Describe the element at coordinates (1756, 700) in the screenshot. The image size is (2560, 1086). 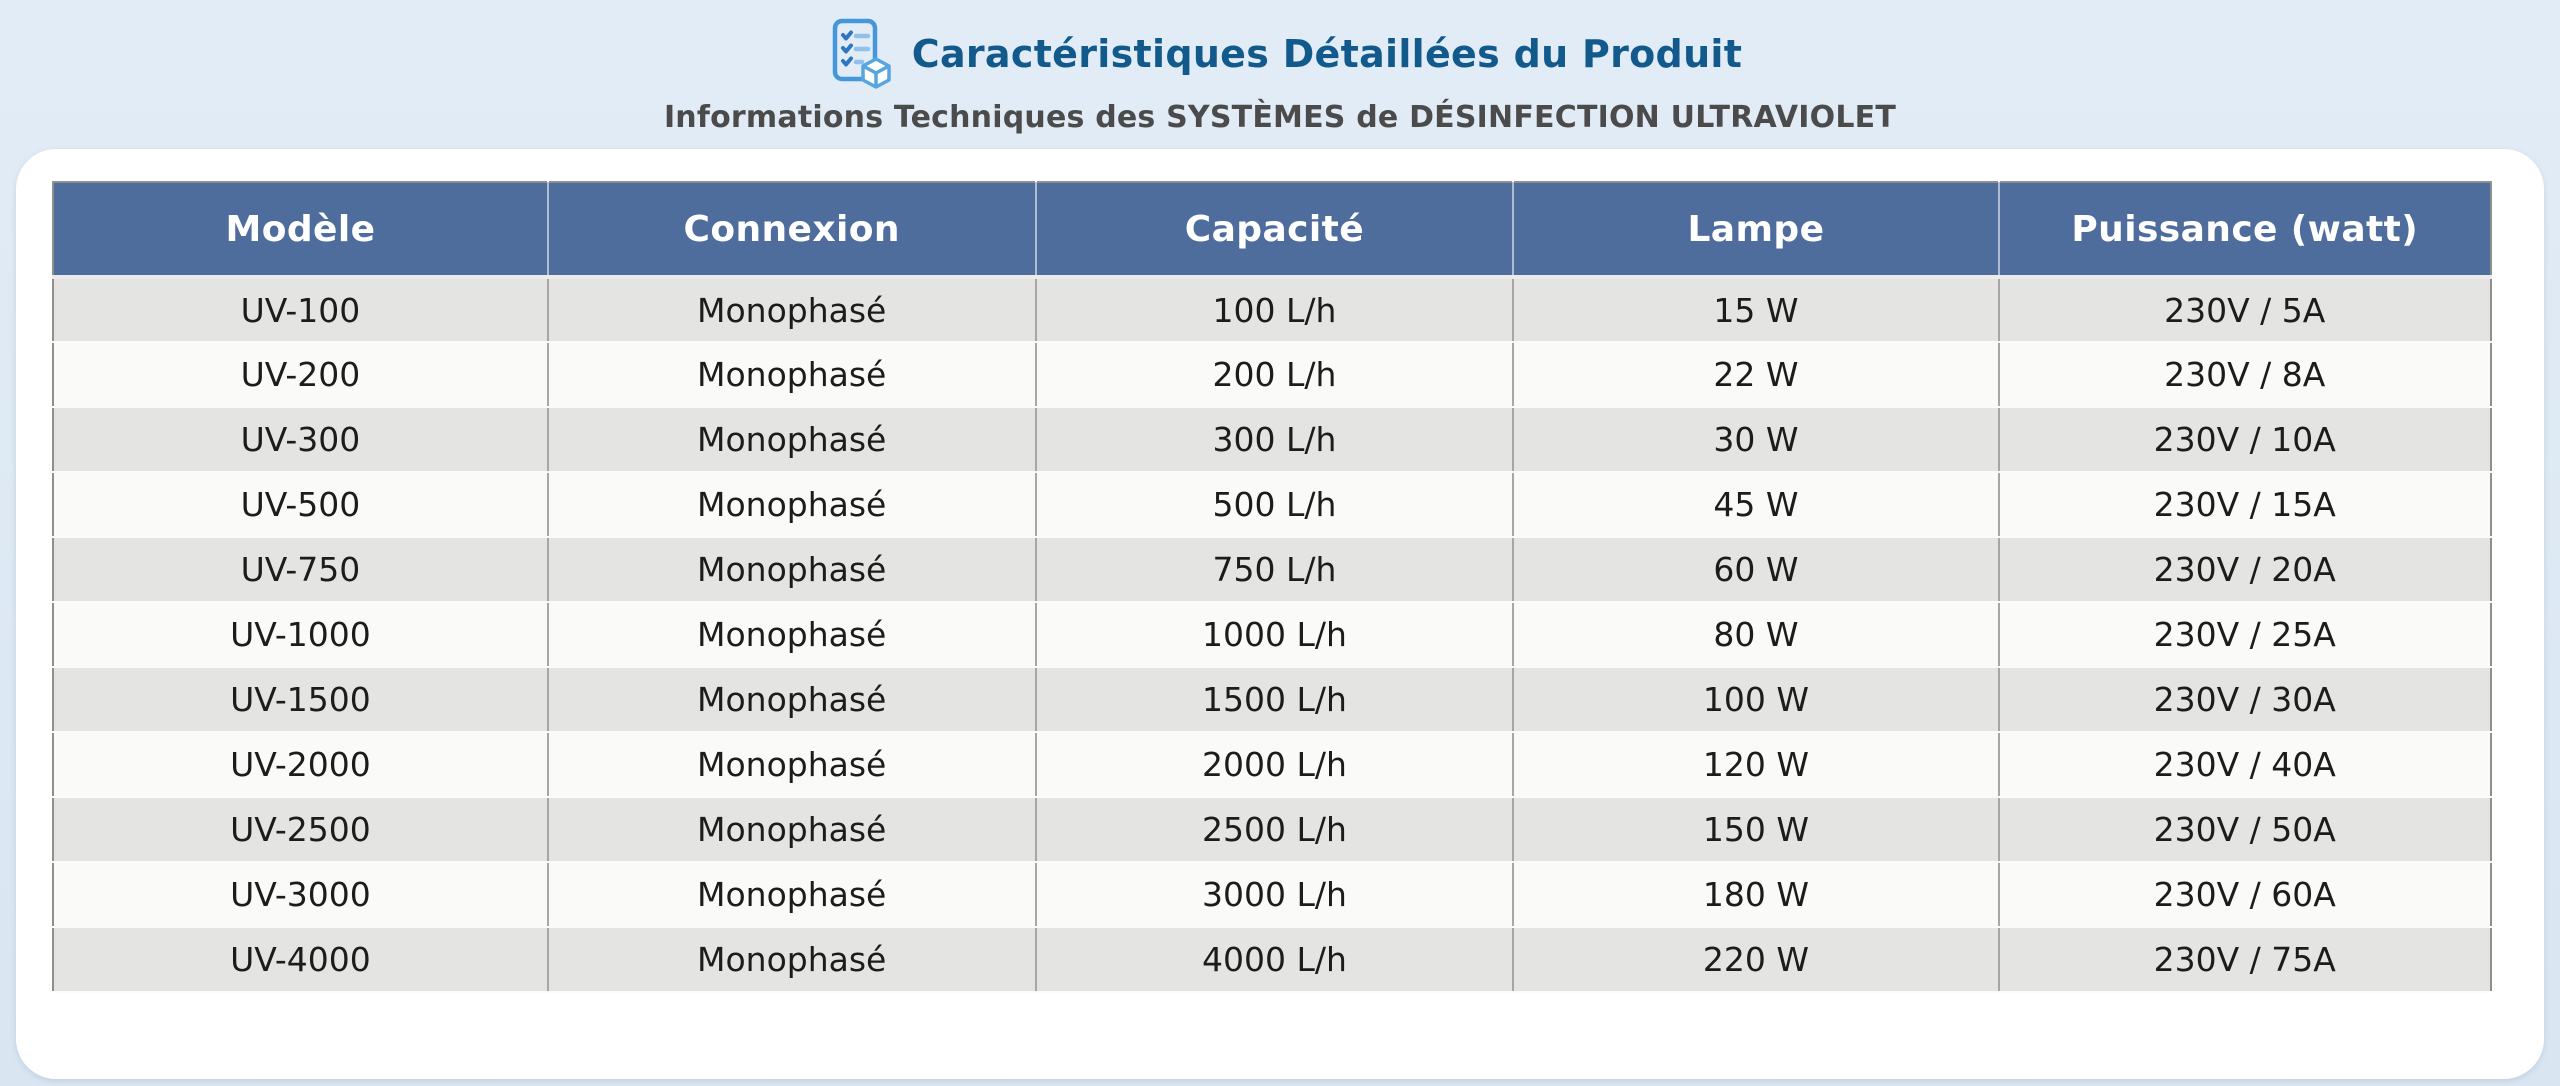
I see `cell-lamp: 100 W` at that location.